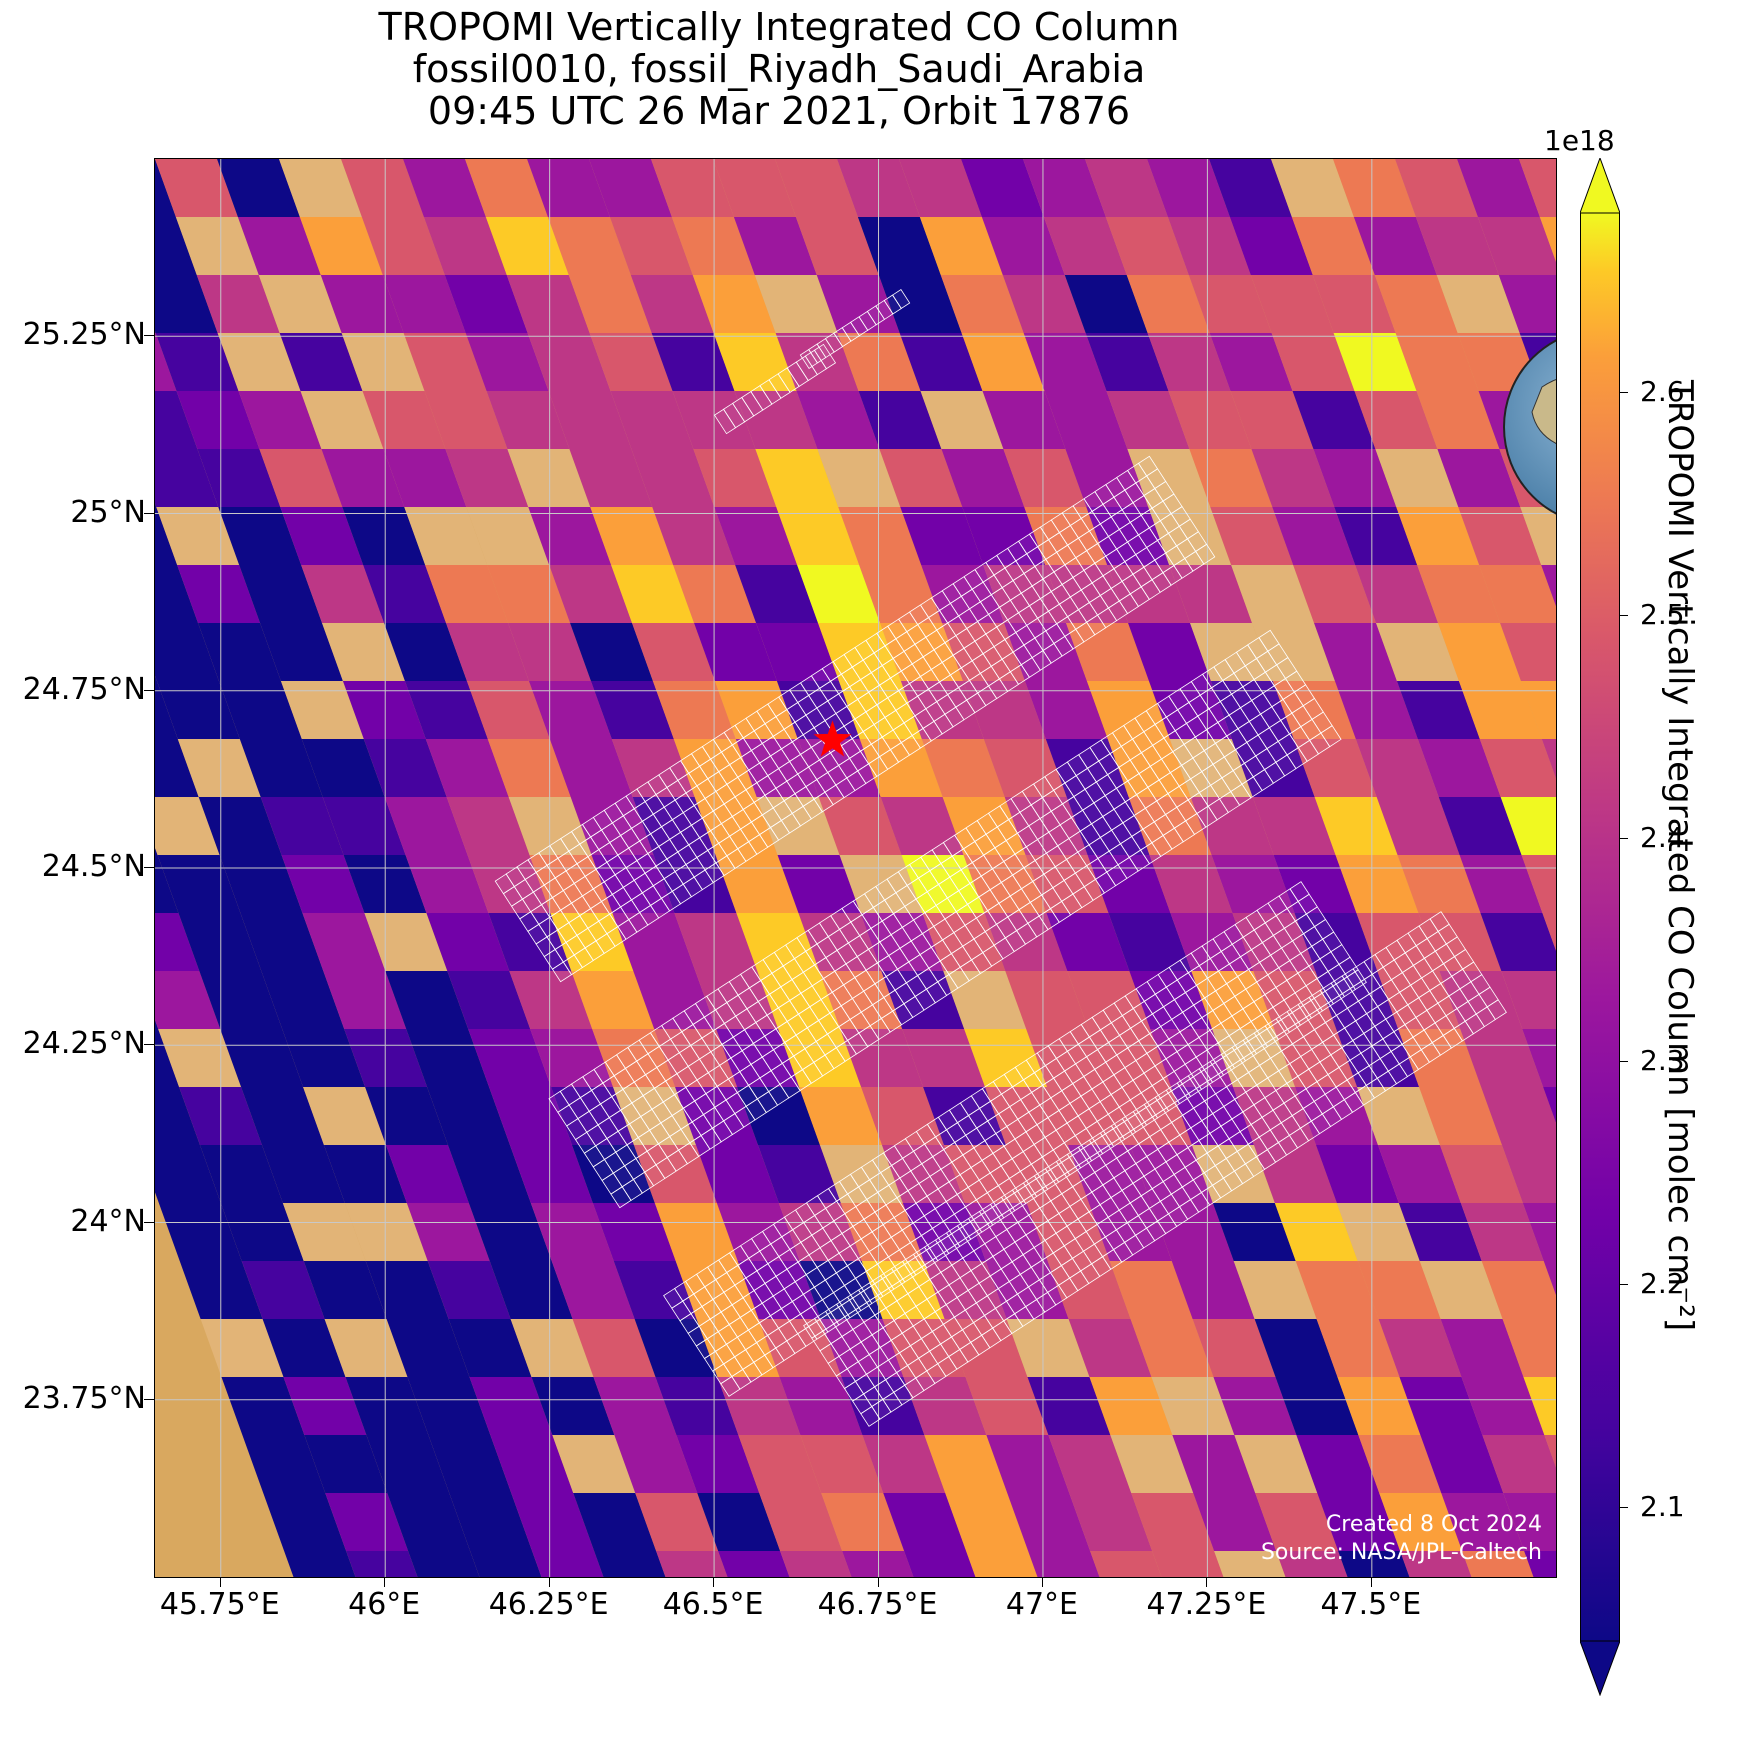  Describe the element at coordinates (219, 1604) in the screenshot. I see `lon-tick-label: 45.75°E` at that location.